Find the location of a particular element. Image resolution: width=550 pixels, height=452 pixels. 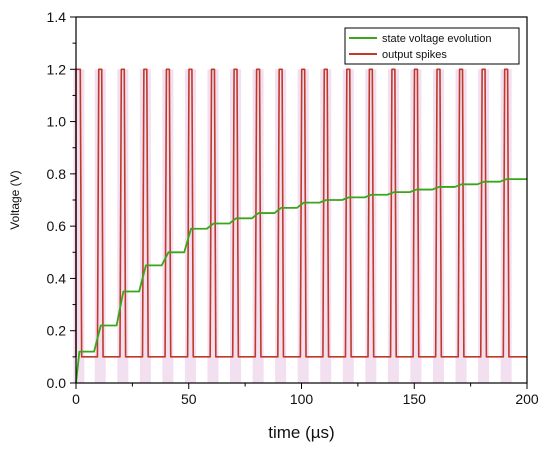

legend-box is located at coordinates (432, 46).